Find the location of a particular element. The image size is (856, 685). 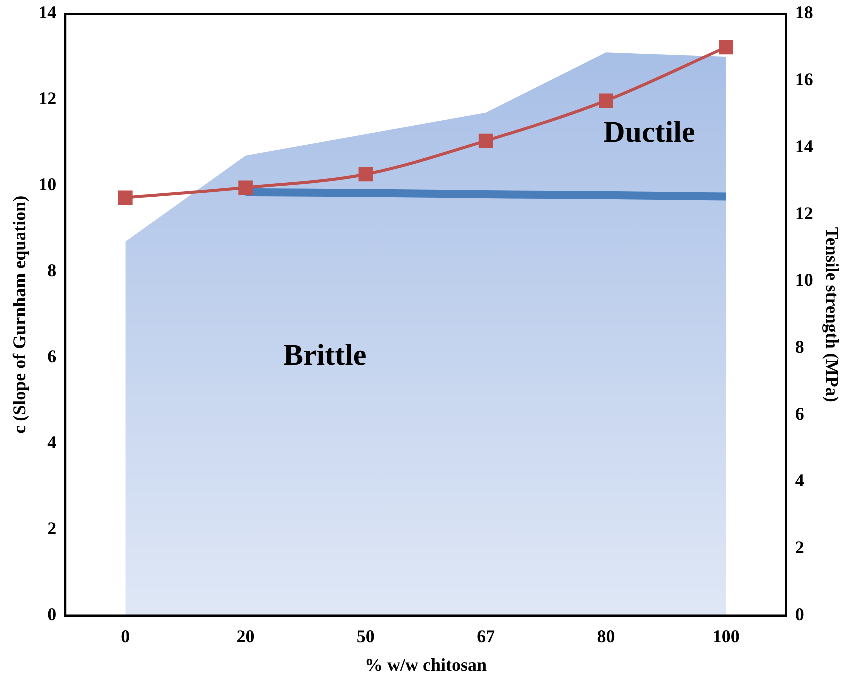

x-tick-label: 67 is located at coordinates (486, 636).